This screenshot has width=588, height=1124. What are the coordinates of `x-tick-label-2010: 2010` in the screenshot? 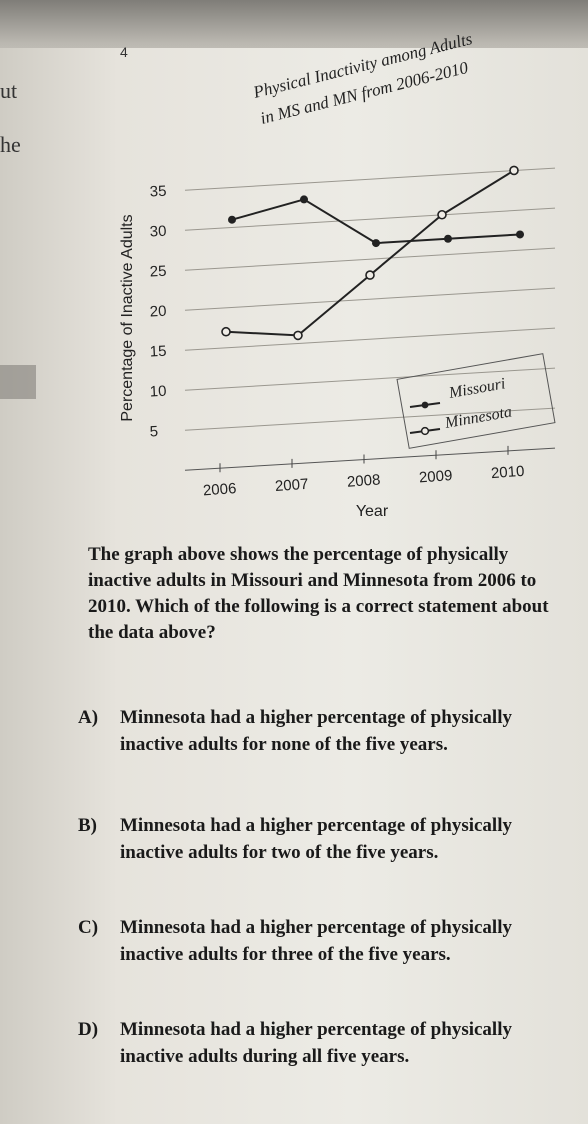 It's located at (507, 472).